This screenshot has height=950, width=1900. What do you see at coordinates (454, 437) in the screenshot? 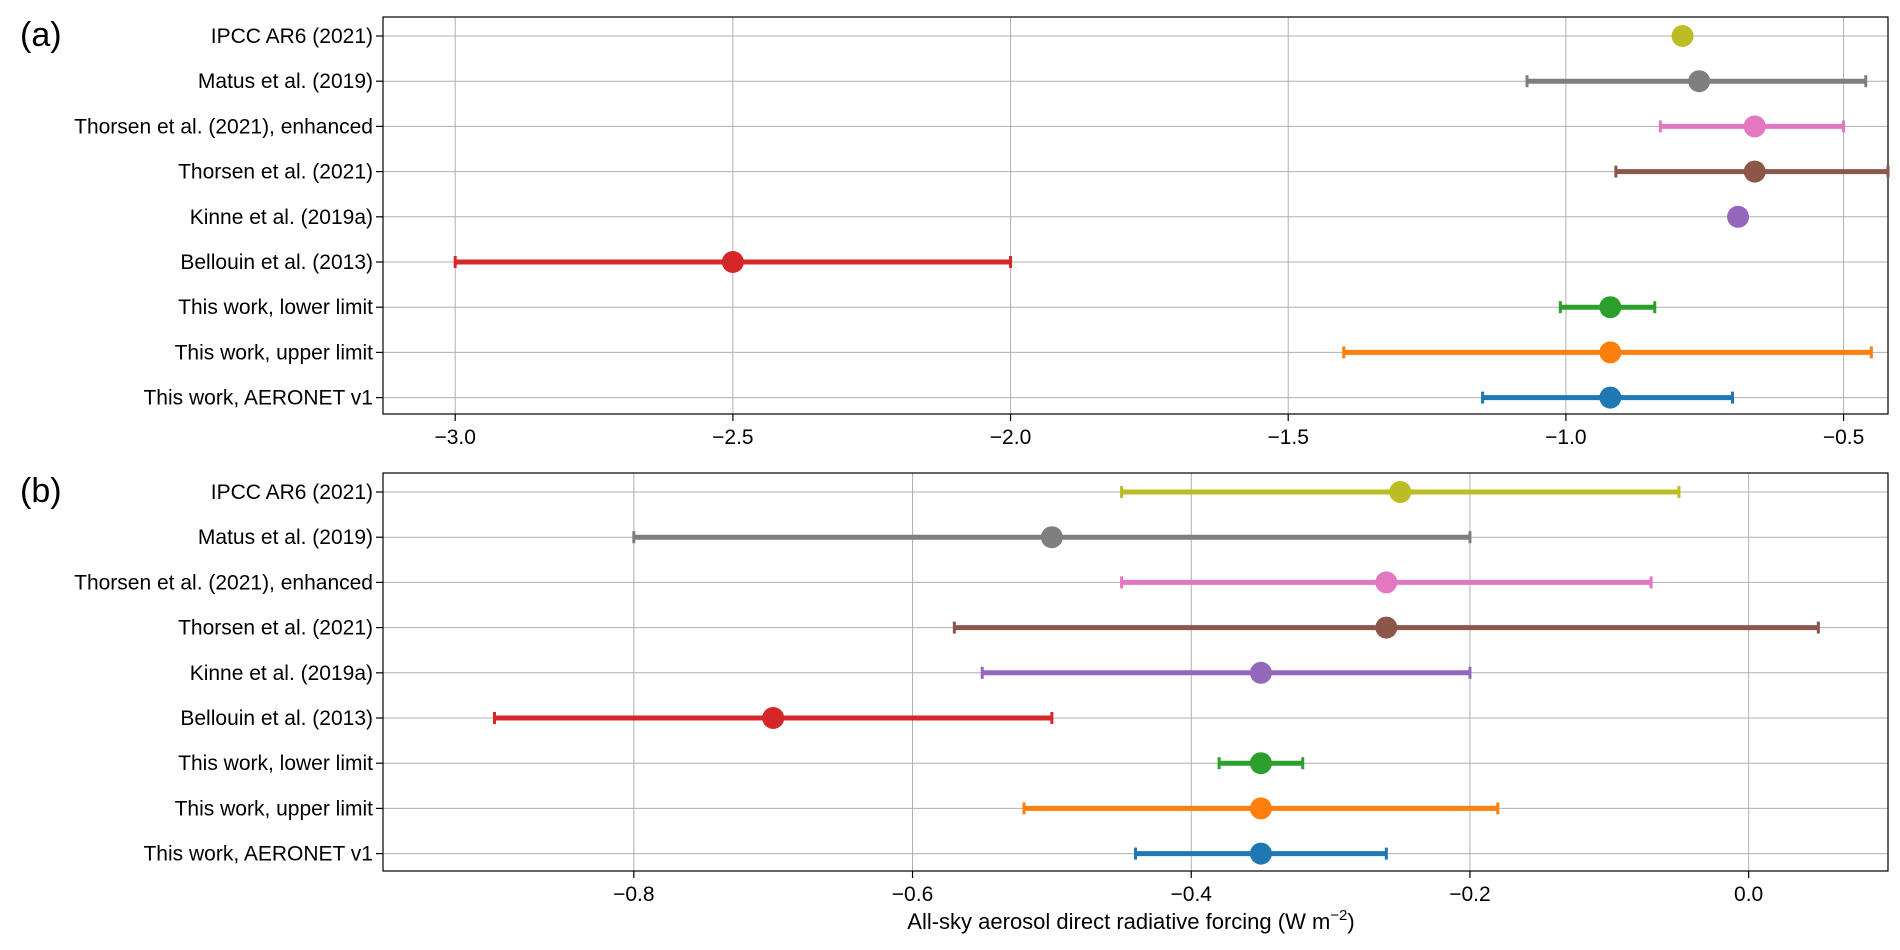
I see `x-tick-label: −3.0` at bounding box center [454, 437].